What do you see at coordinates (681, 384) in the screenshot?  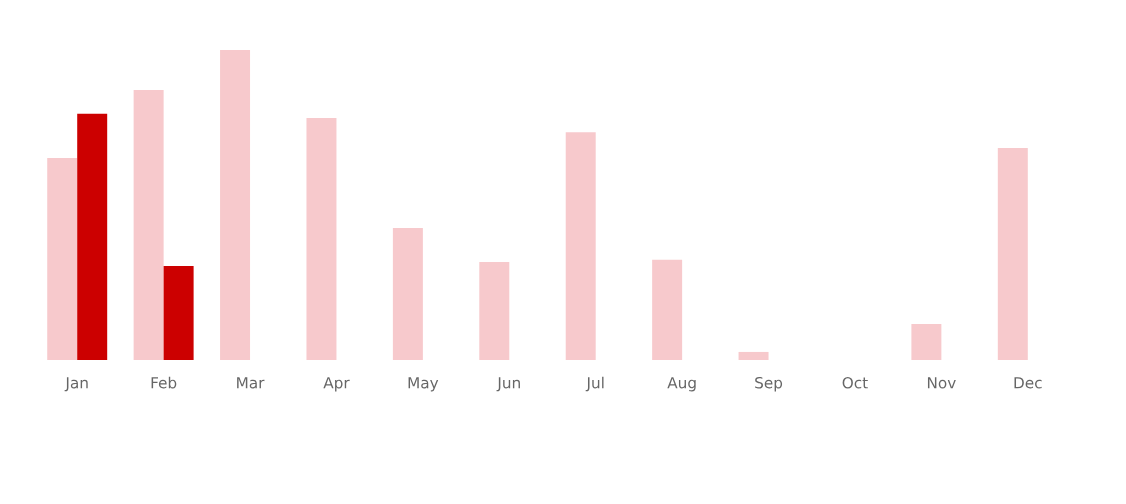 I see `x-tick-label: Aug` at bounding box center [681, 384].